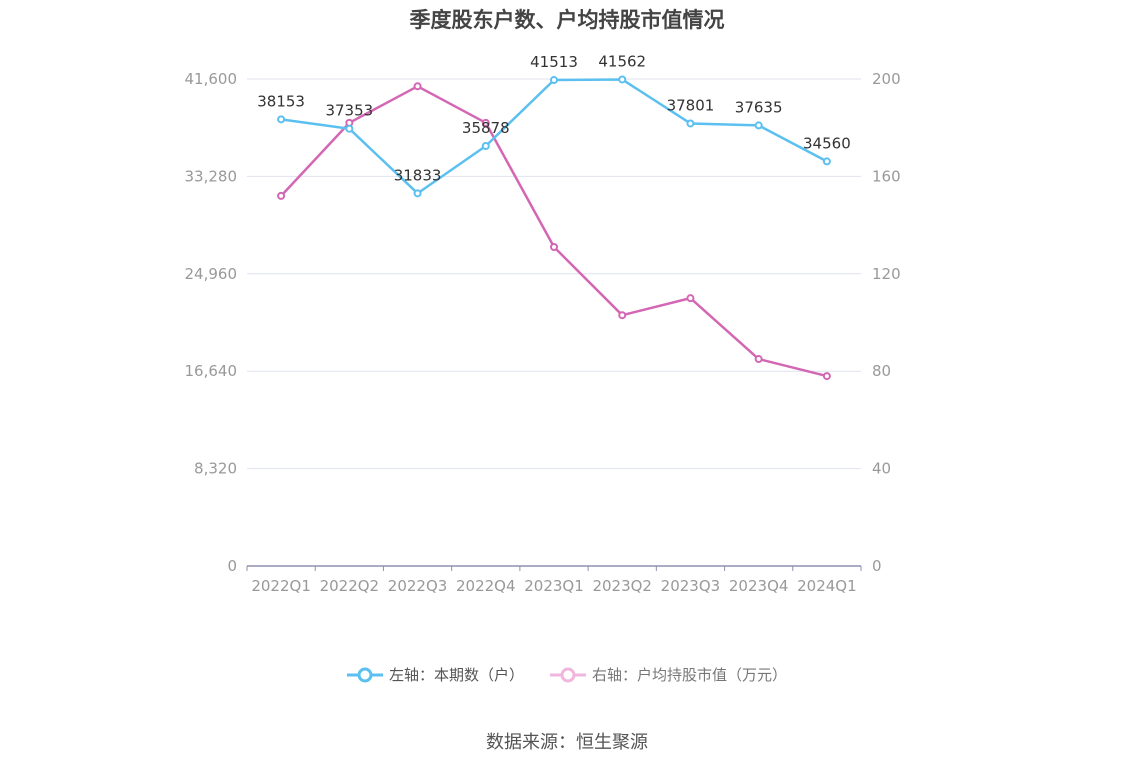  Describe the element at coordinates (349, 111) in the screenshot. I see `data-label: 37353` at that location.